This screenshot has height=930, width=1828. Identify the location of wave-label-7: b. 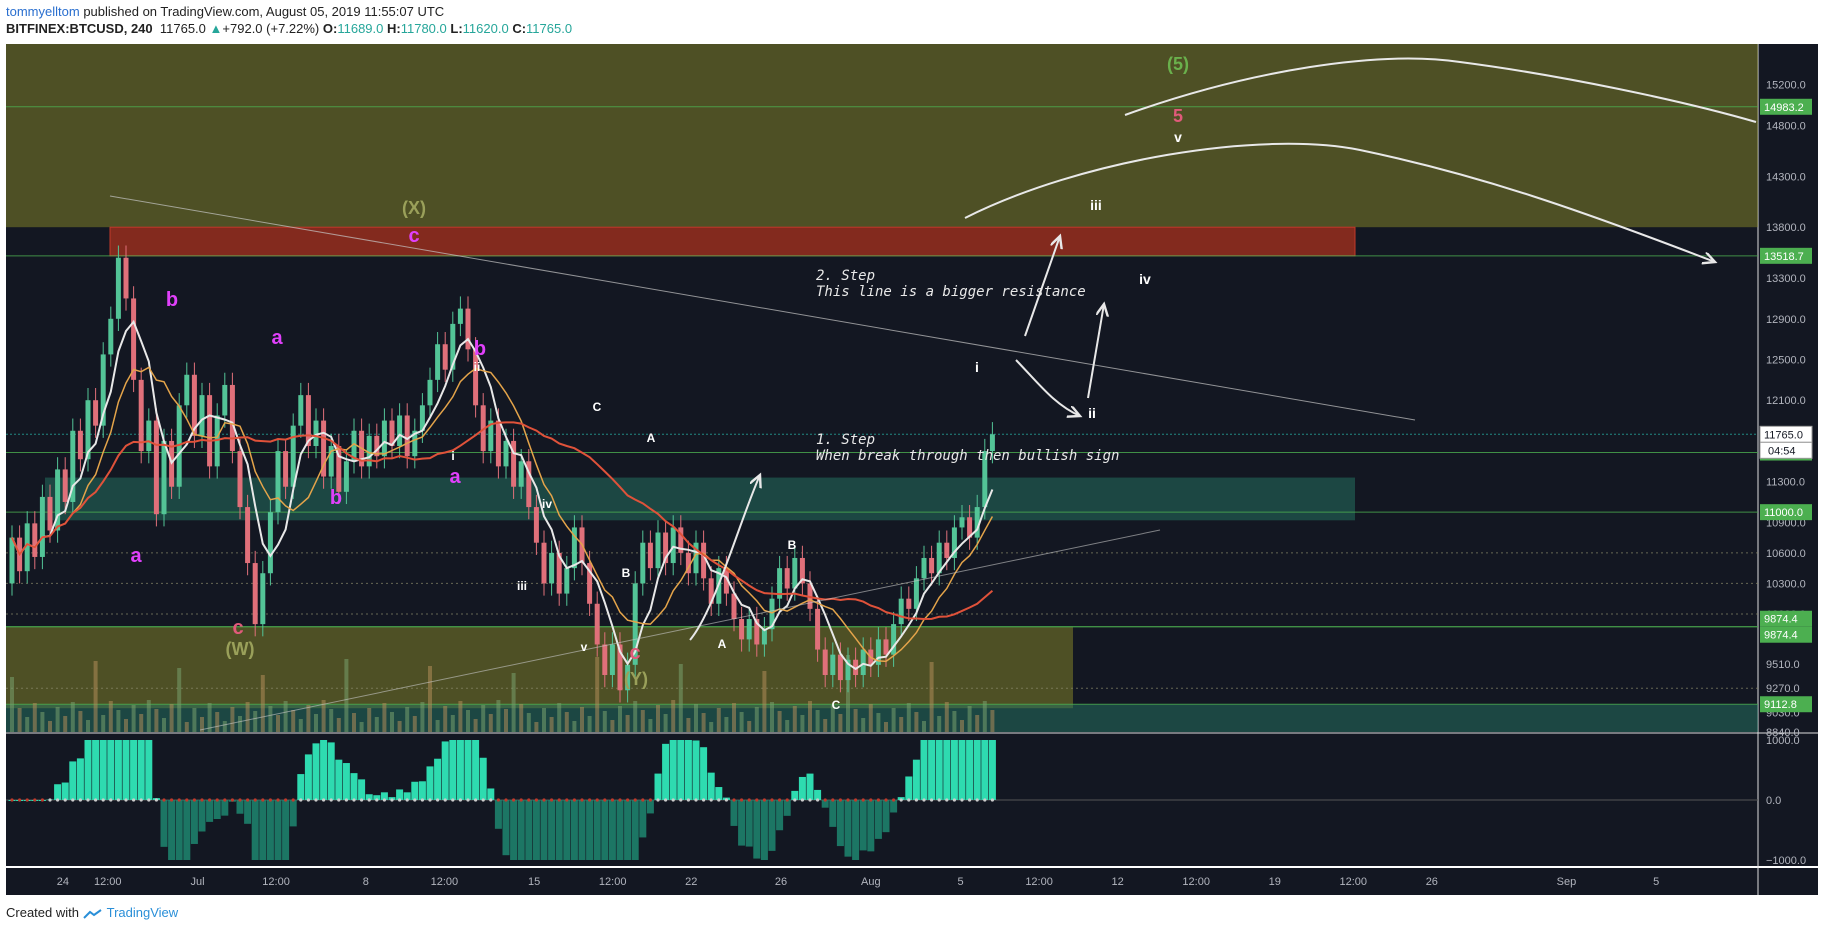
(172, 300).